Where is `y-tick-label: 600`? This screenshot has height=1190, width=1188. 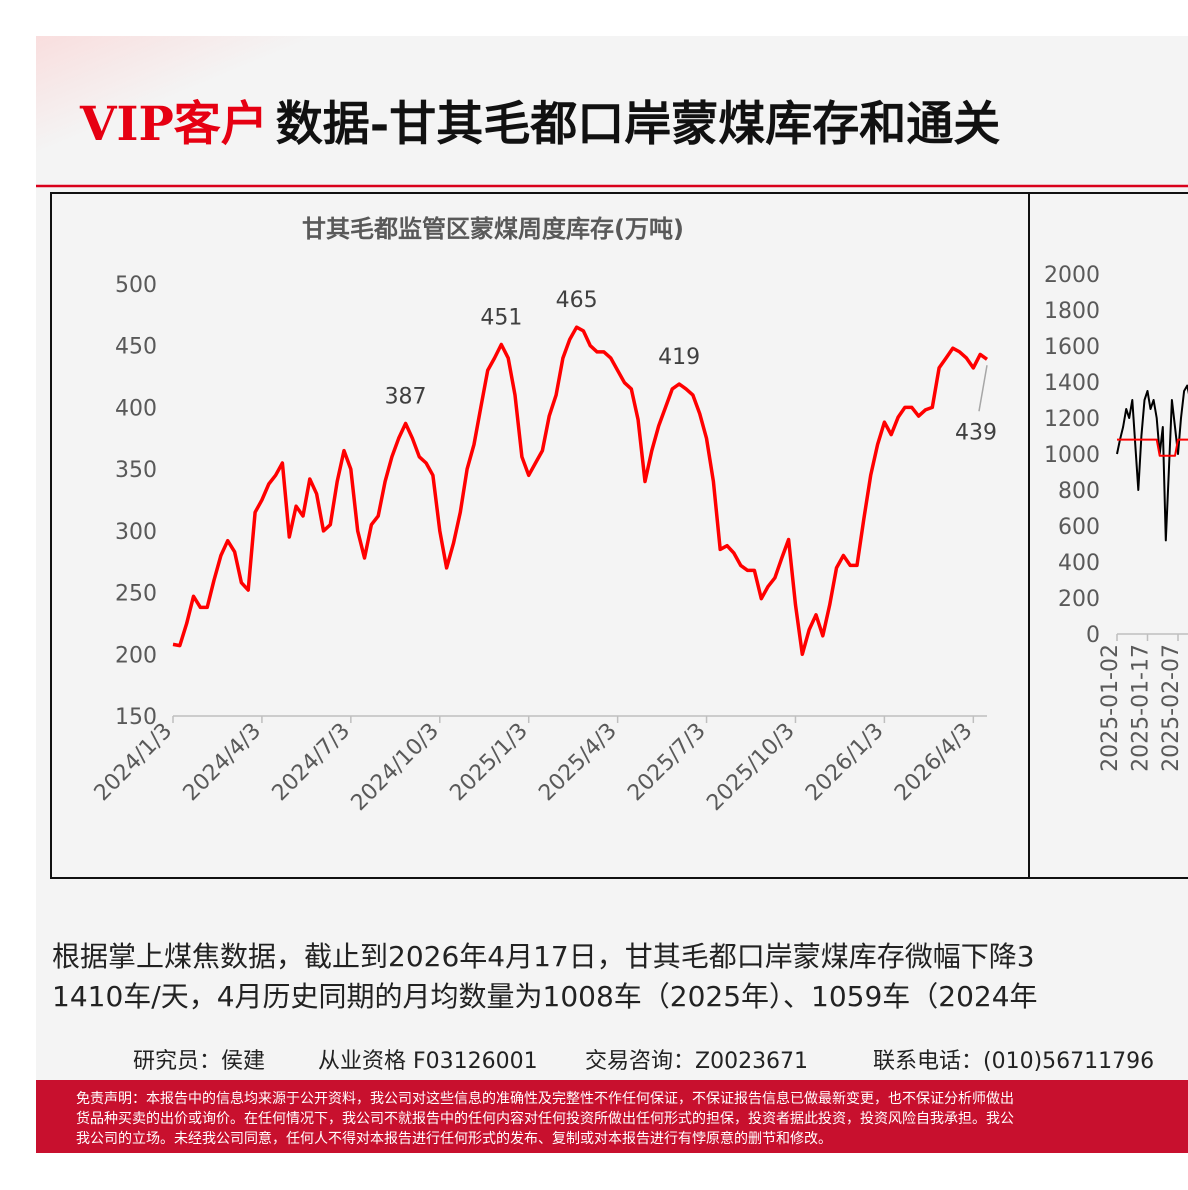
y-tick-label: 600 is located at coordinates (1079, 527).